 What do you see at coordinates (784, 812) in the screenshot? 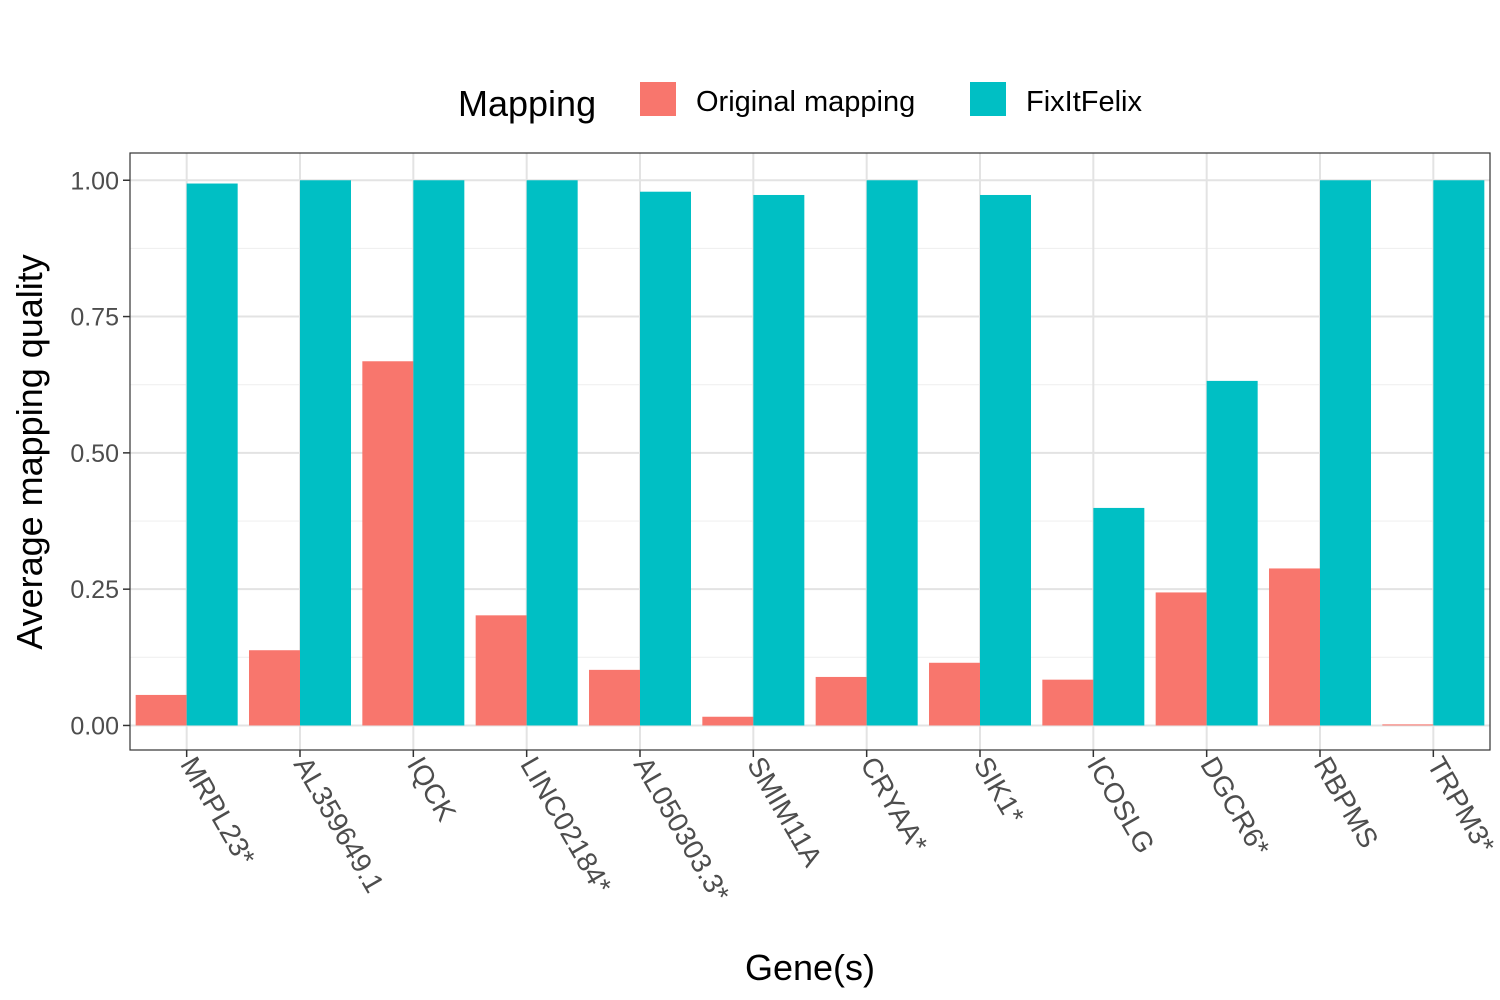
I see `x-tick-label: SMIM11A` at bounding box center [784, 812].